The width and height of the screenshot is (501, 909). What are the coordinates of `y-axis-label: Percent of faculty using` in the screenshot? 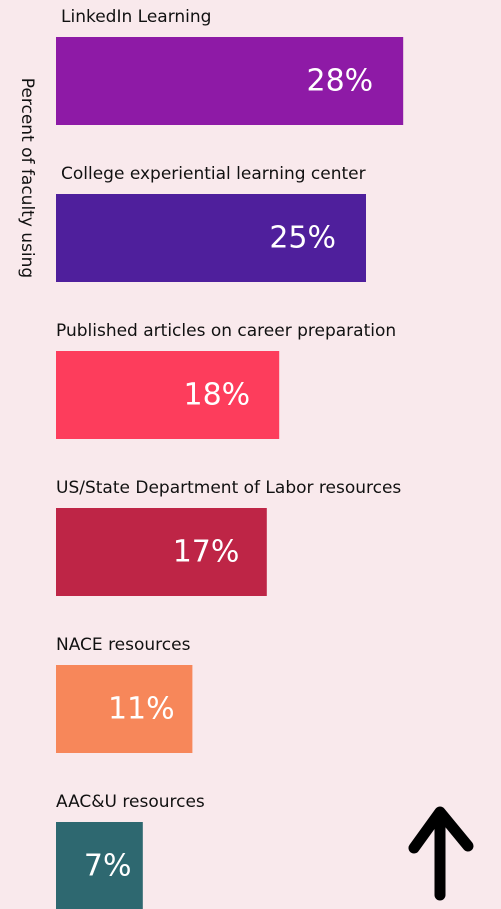 It's located at (27, 178).